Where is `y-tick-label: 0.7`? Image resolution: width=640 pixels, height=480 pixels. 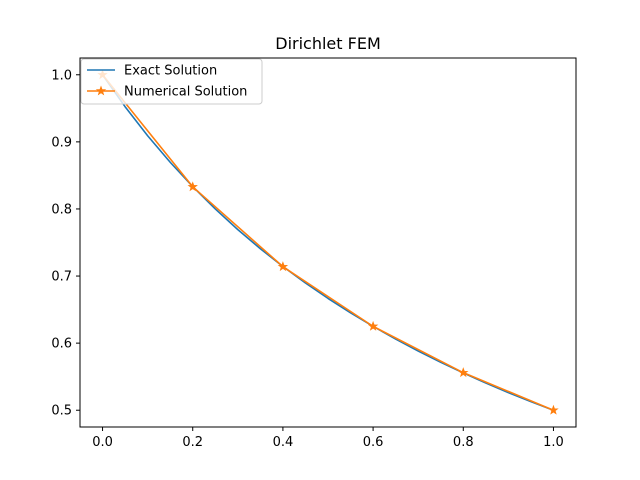 y-tick-label: 0.7 is located at coordinates (61, 277).